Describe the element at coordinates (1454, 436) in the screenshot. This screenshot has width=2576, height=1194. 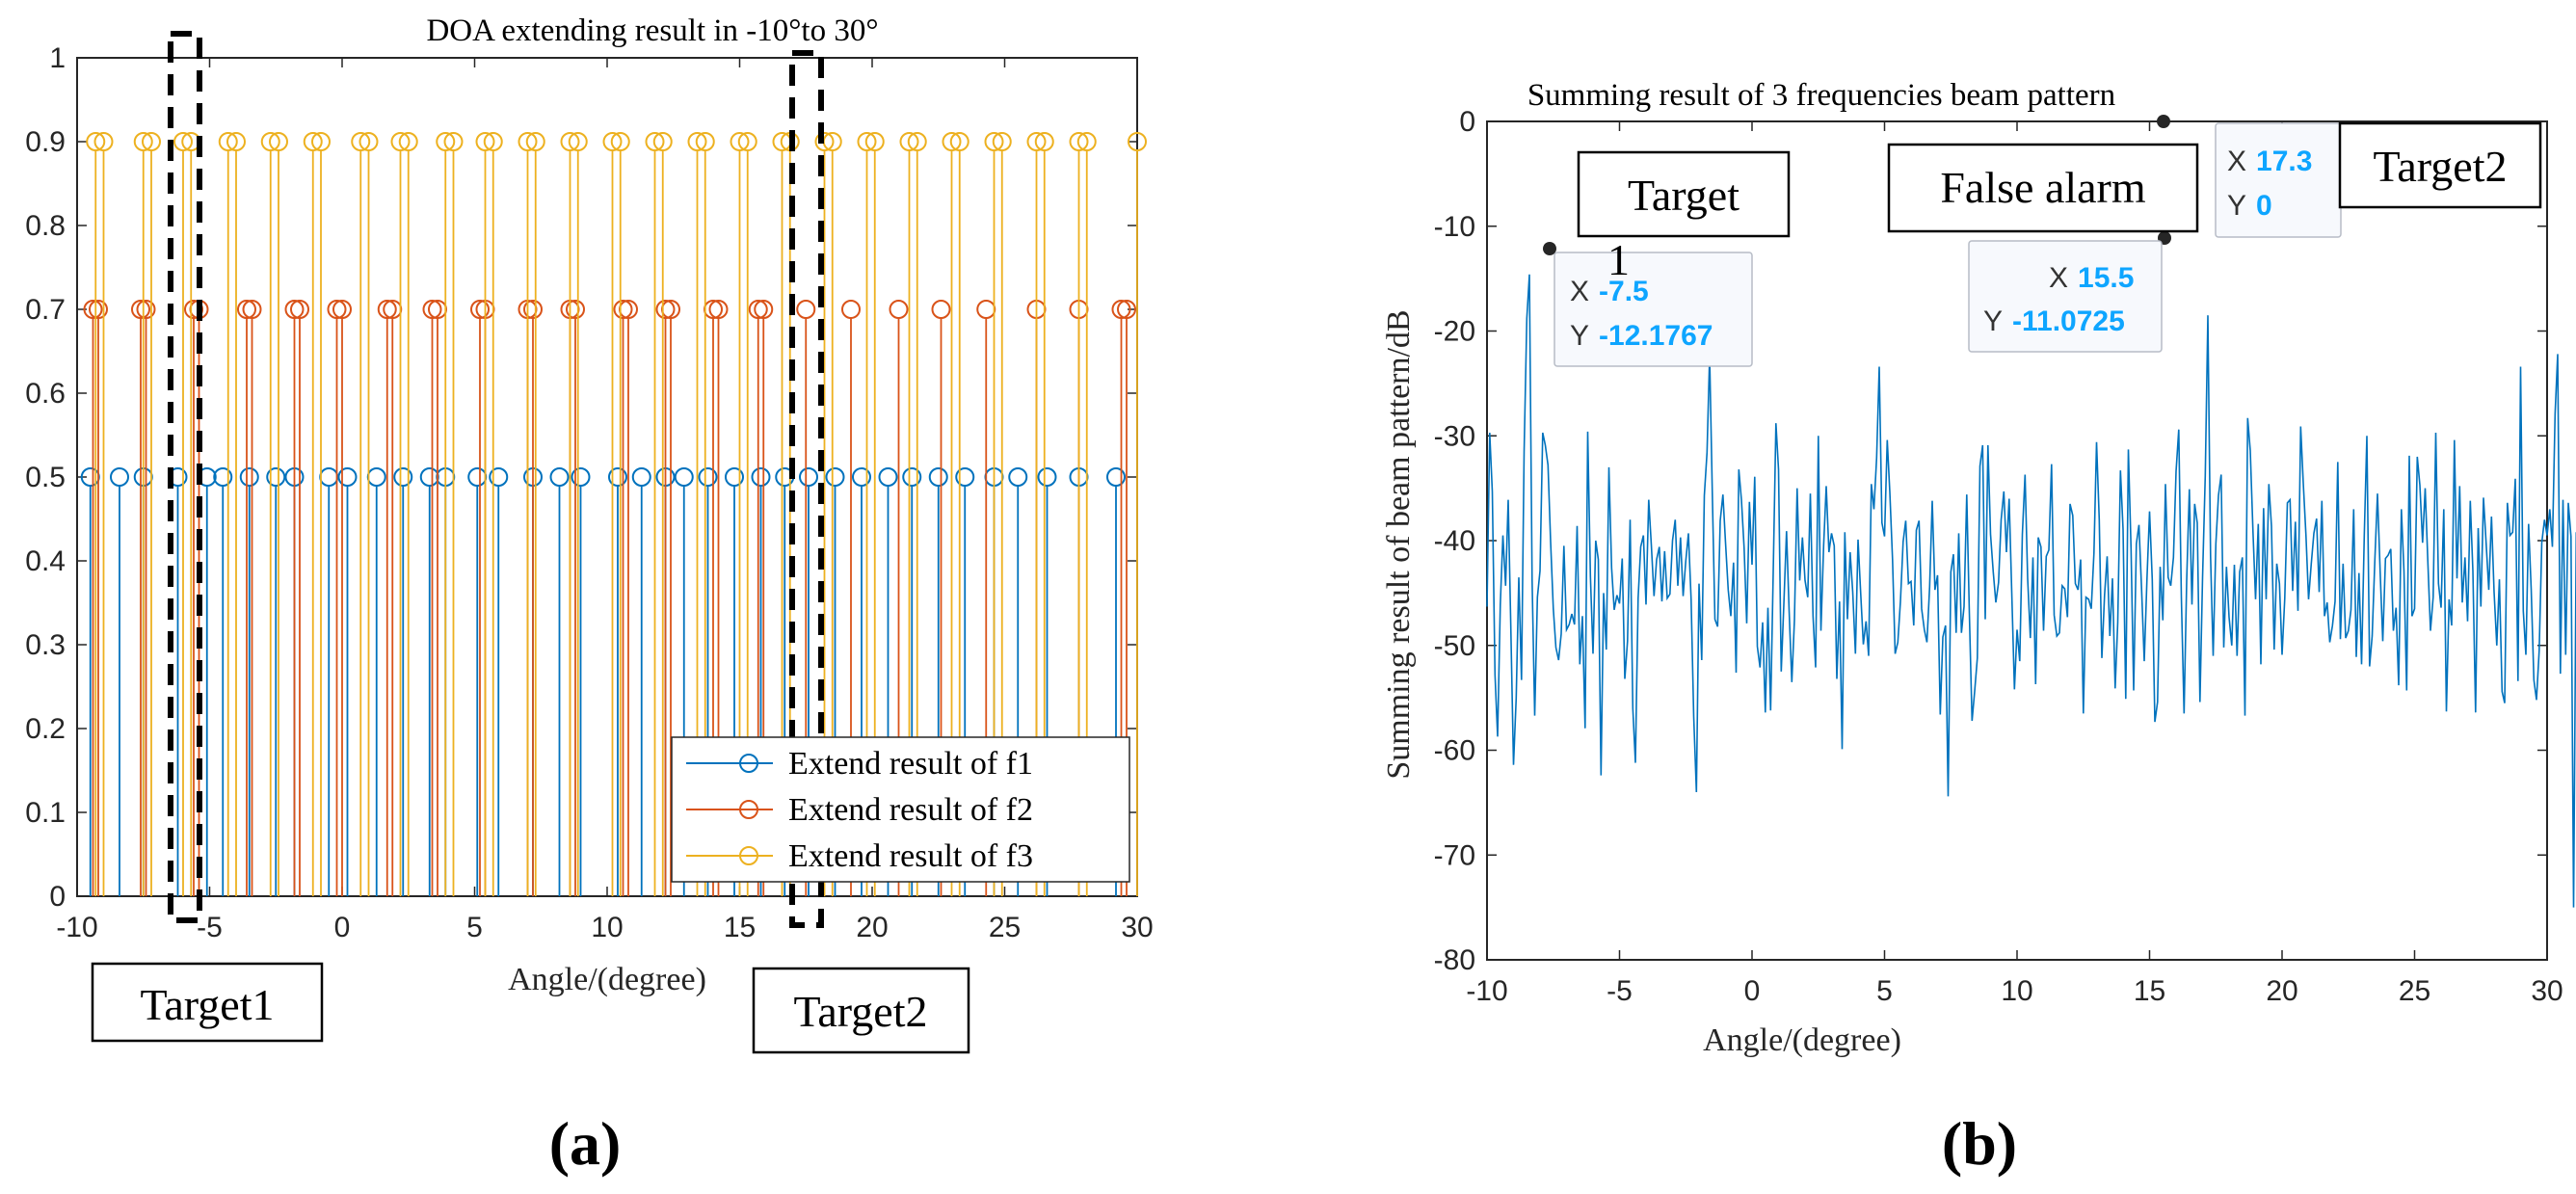
I see `y-tick-label: -30` at that location.